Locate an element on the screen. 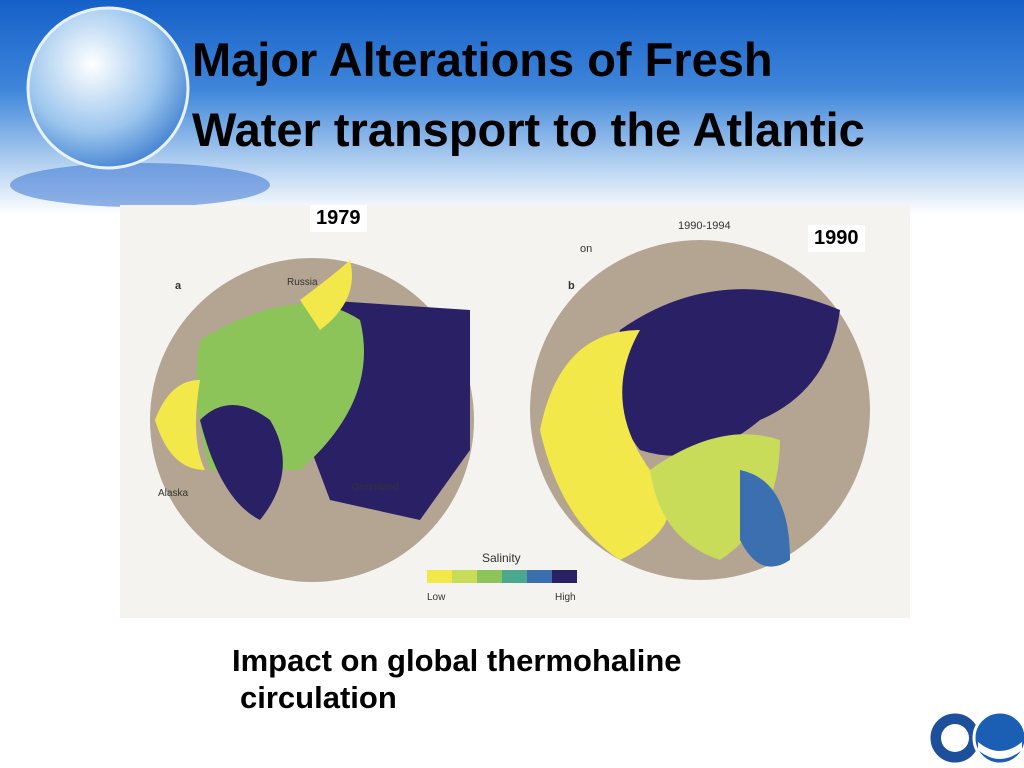 The width and height of the screenshot is (1024, 768). year-label: 1990 is located at coordinates (836, 238).